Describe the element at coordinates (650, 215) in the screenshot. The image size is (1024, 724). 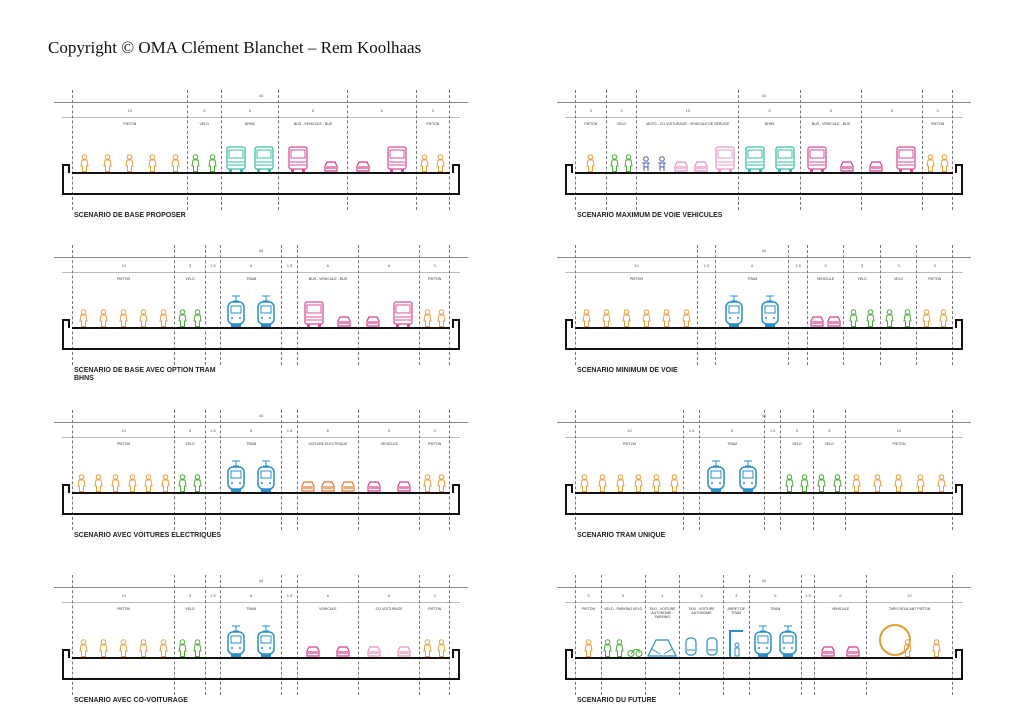
I see `scenario-caption: SCENARIO MAXIMUM DE VOIE VEHICULES` at that location.